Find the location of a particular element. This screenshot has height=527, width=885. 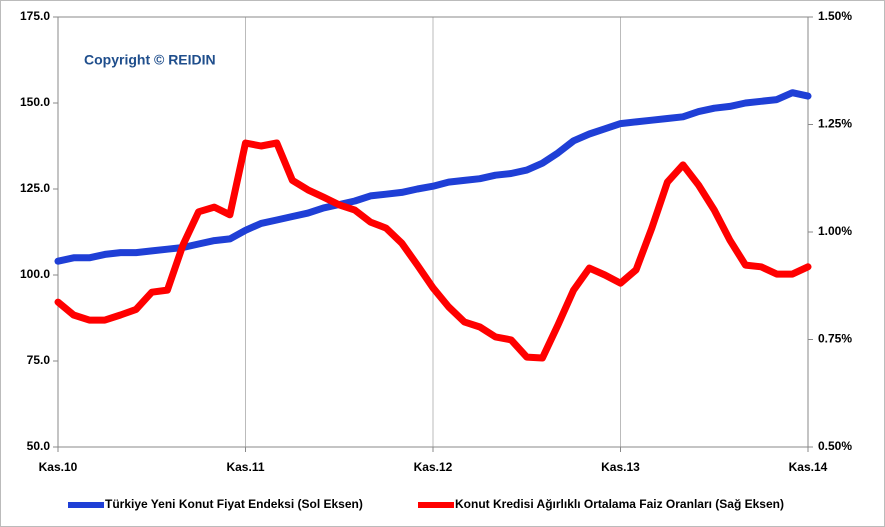

x-tick-label: Kas.11 is located at coordinates (245, 467).